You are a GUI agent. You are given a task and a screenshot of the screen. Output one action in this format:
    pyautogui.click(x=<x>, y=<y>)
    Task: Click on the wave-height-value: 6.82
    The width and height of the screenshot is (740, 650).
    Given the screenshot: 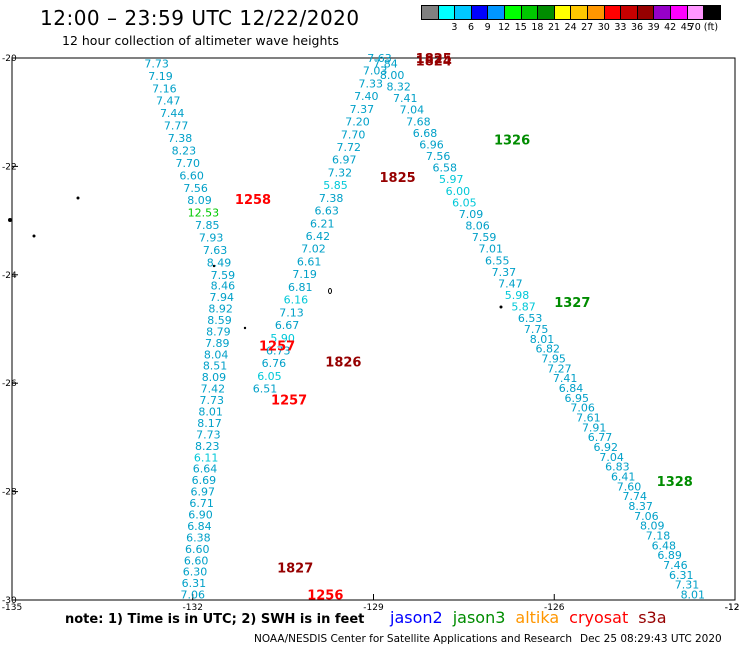 What is the action you would take?
    pyautogui.click(x=548, y=349)
    